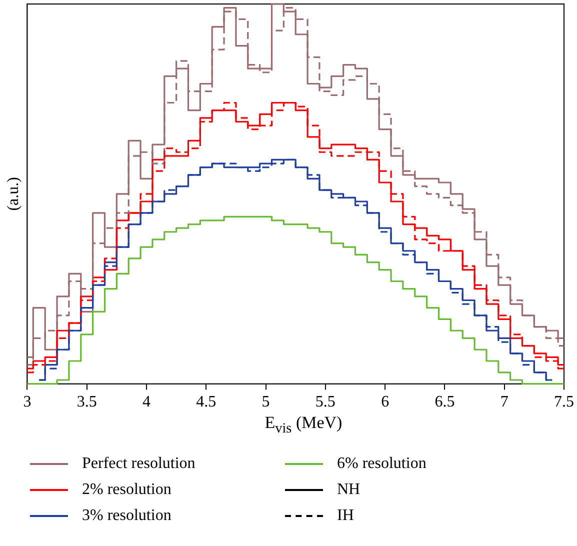 Image resolution: width=577 pixels, height=546 pixels. What do you see at coordinates (345, 516) in the screenshot?
I see `legend-label: IH` at bounding box center [345, 516].